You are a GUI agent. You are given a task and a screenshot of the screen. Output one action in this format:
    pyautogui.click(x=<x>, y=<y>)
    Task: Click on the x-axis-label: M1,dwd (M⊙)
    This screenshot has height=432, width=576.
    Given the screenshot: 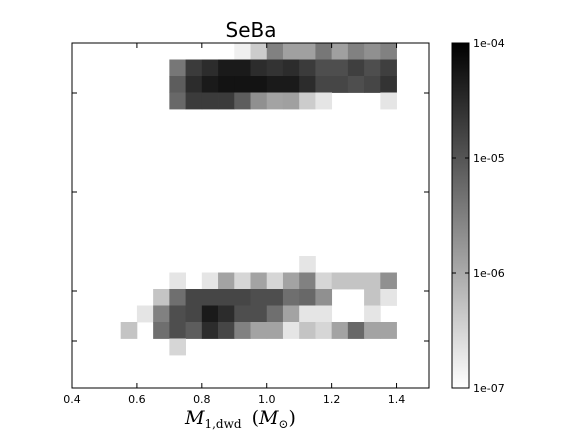 What is the action you would take?
    pyautogui.click(x=240, y=419)
    